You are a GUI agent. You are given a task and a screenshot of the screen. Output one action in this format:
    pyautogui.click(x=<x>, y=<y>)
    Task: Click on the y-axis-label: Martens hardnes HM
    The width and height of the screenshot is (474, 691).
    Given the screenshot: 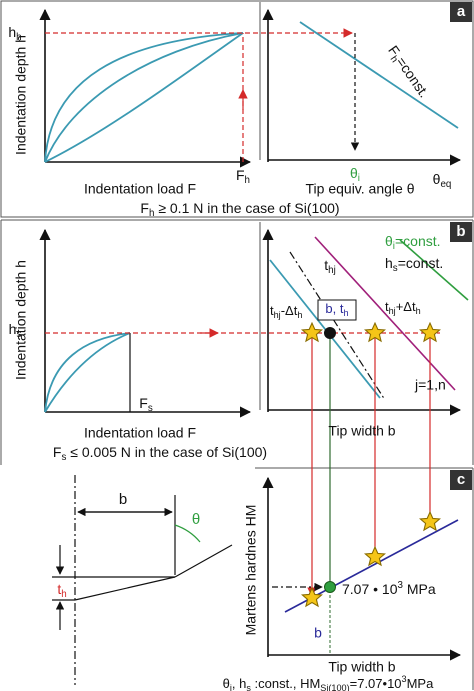 What is the action you would take?
    pyautogui.click(x=251, y=570)
    